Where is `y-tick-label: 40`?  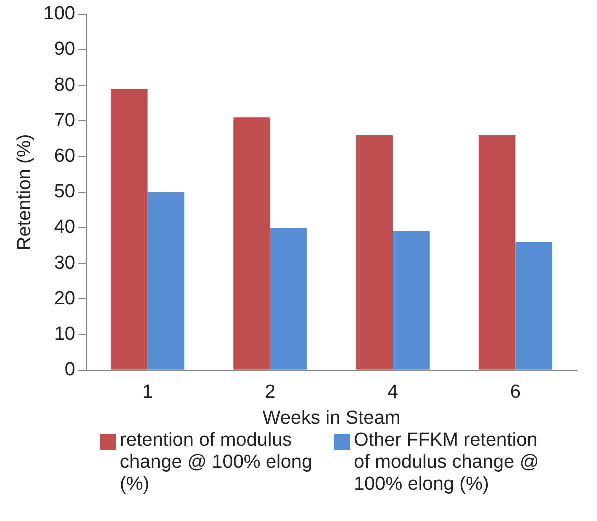 y-tick-label: 40 is located at coordinates (65, 227).